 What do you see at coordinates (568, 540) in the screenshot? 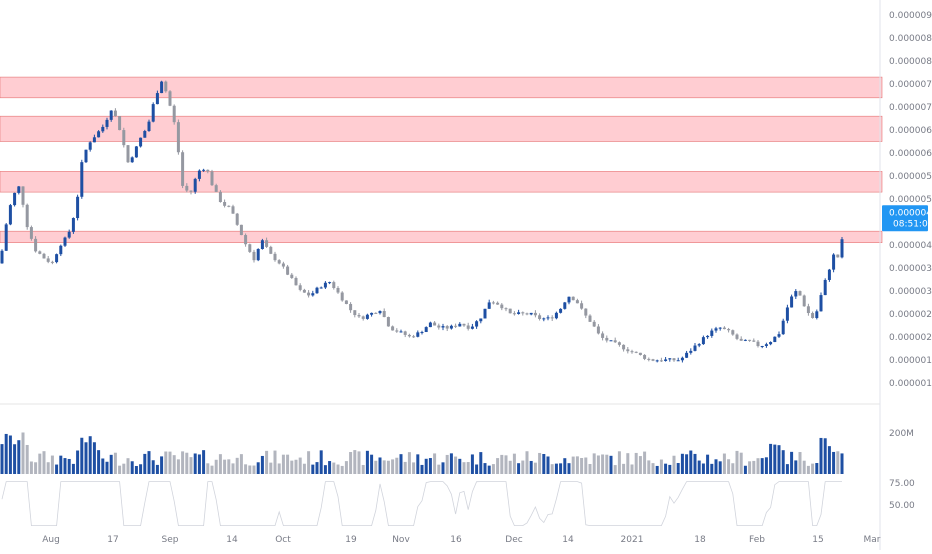
I see `x-tick-label: 14` at bounding box center [568, 540].